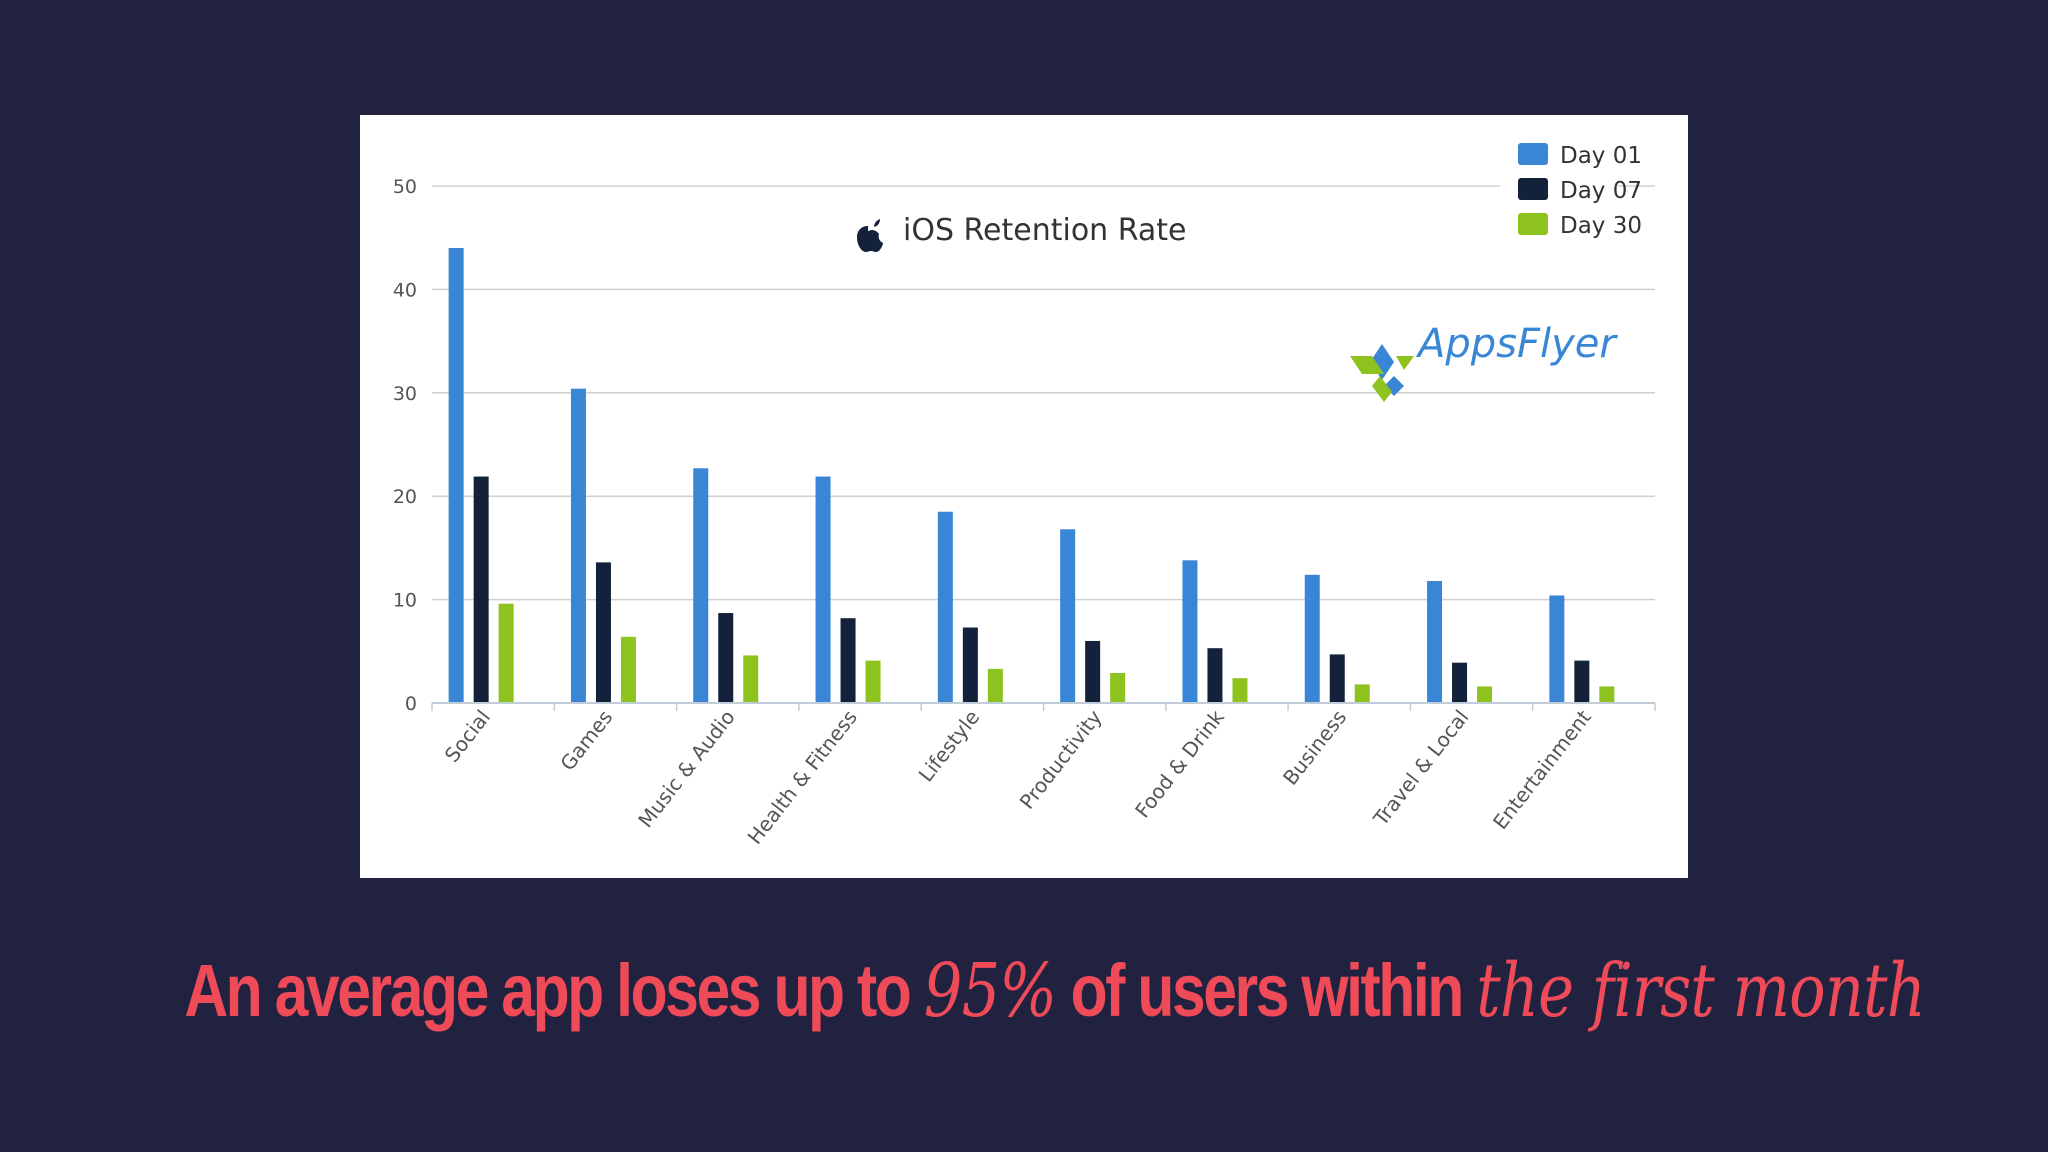 The image size is (2048, 1152). Describe the element at coordinates (1266, 990) in the screenshot. I see `caption-part-2: of users within` at that location.